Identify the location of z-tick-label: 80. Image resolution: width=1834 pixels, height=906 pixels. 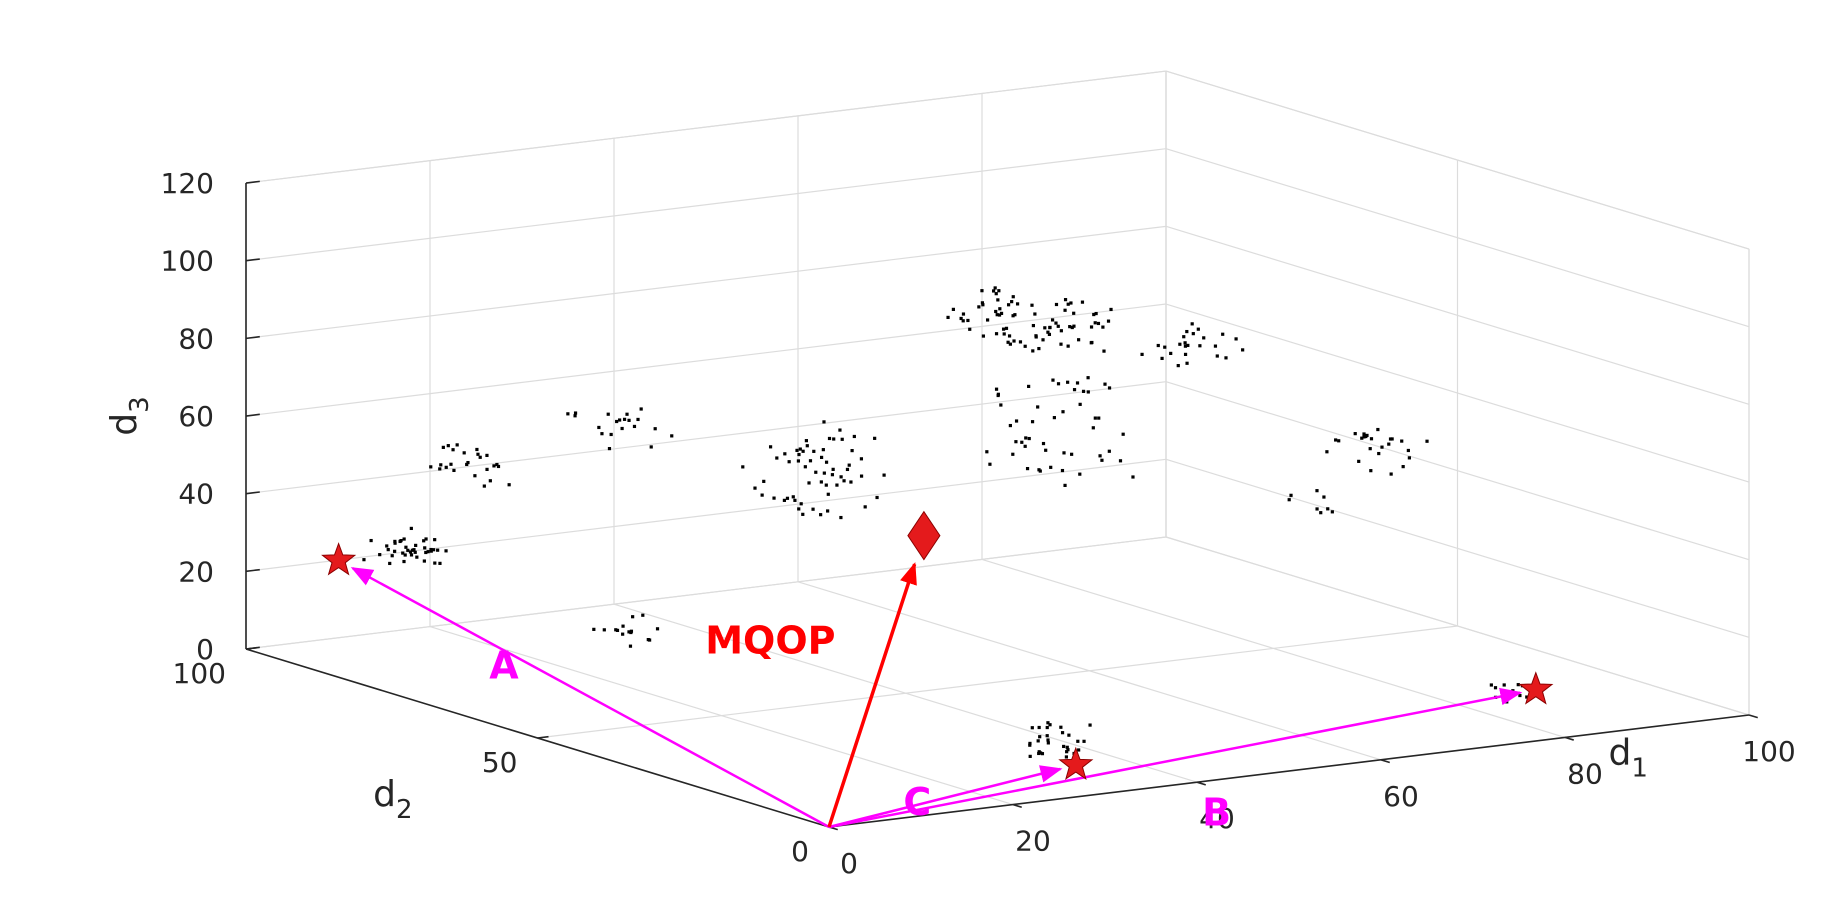
(196, 338).